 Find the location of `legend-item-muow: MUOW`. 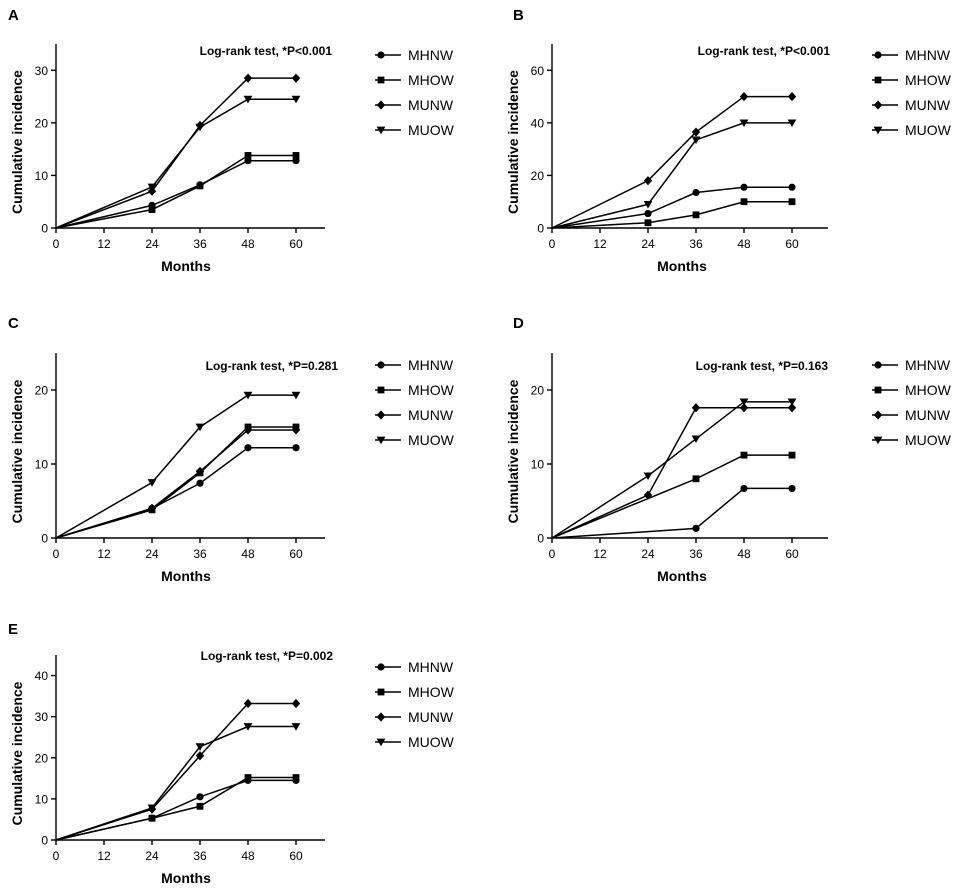

legend-item-muow: MUOW is located at coordinates (415, 440).